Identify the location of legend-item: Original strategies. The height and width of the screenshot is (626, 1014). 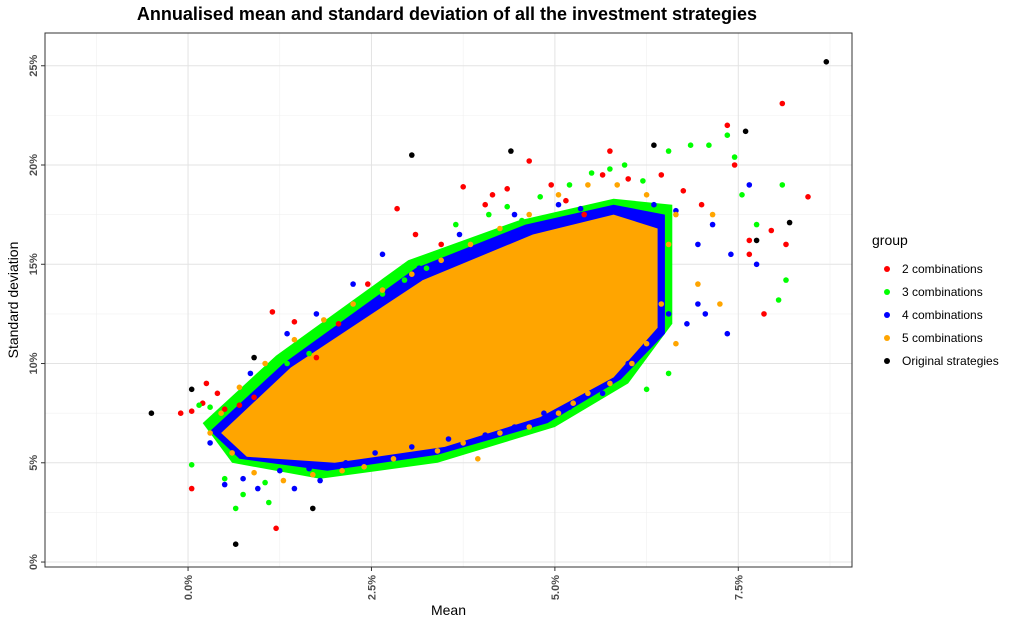
(935, 360).